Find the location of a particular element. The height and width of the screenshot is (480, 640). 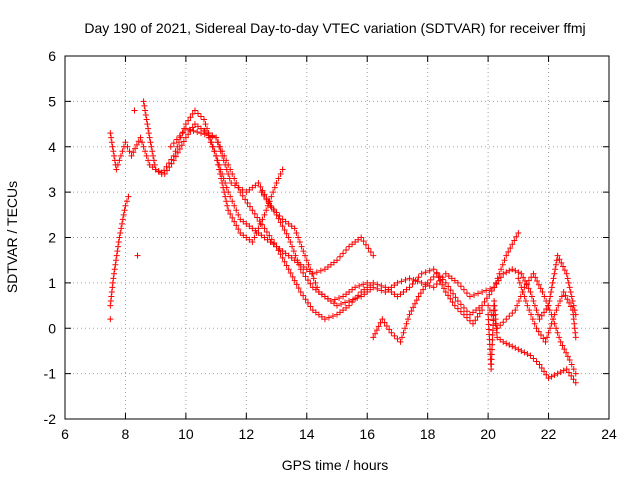

y-tick-label: -1 is located at coordinates (50, 374).